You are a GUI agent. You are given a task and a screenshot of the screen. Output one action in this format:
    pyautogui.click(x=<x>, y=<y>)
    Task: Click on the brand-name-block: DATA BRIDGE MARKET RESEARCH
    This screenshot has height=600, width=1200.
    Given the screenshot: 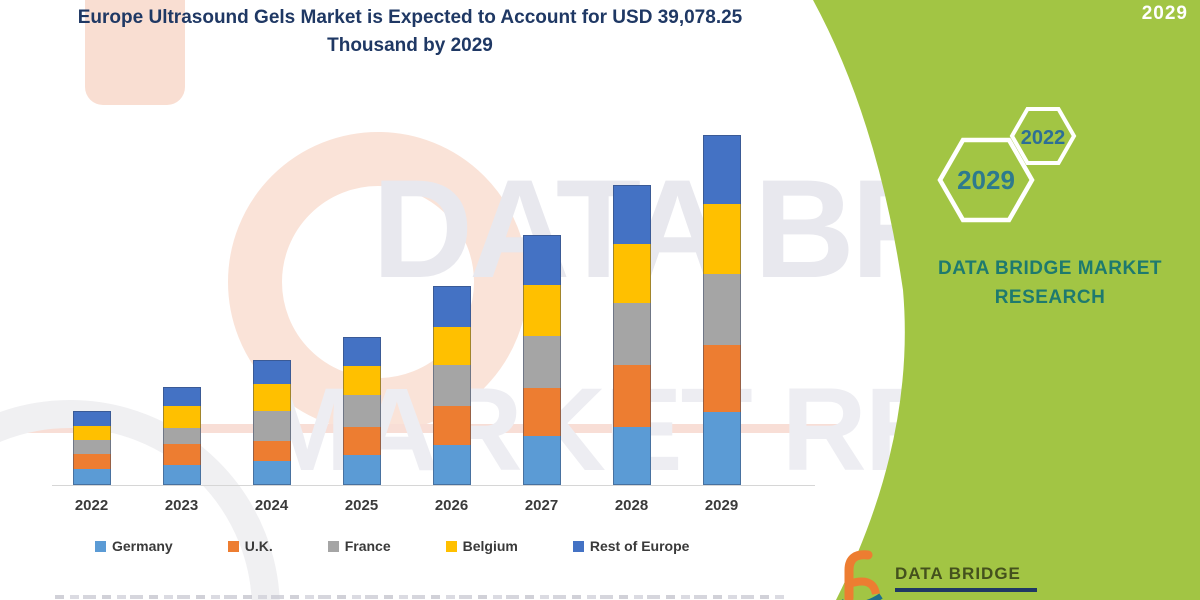 What is the action you would take?
    pyautogui.click(x=1050, y=283)
    